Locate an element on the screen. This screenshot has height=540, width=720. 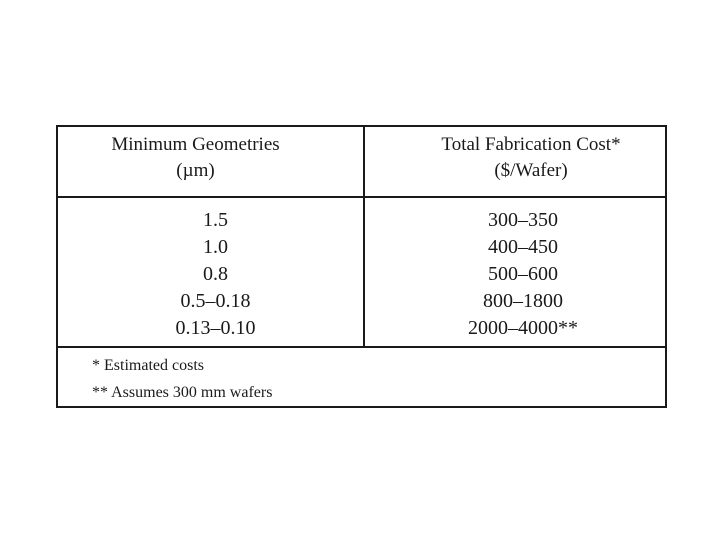
cost-cell: 300–350 is located at coordinates (523, 220).